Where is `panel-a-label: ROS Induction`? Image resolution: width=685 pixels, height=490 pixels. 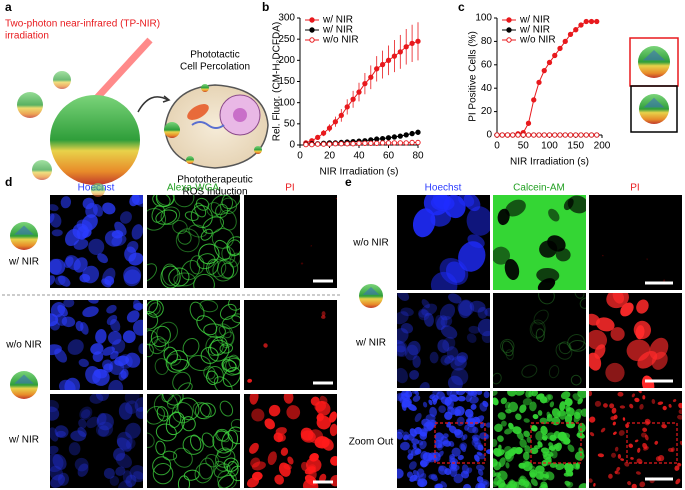 panel-a-label: ROS Induction is located at coordinates (214, 192).